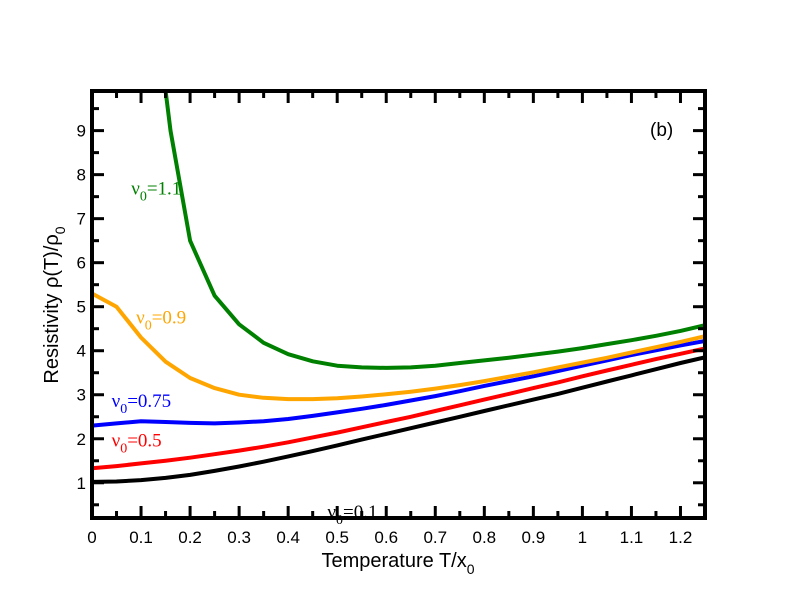 The height and width of the screenshot is (612, 792). What do you see at coordinates (190, 537) in the screenshot?
I see `x-tick-label: 0.2` at bounding box center [190, 537].